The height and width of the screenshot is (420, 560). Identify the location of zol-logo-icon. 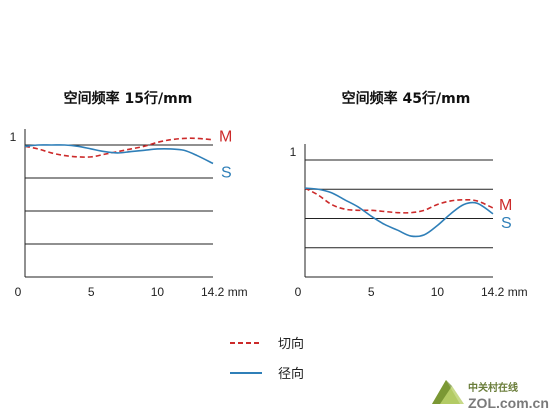
(448, 392).